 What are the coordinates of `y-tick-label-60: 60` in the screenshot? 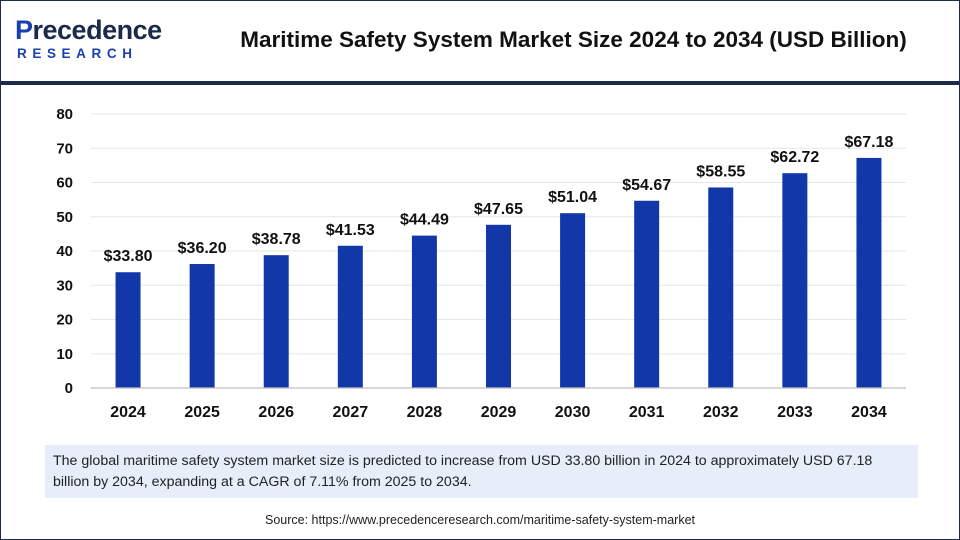 It's located at (64, 183).